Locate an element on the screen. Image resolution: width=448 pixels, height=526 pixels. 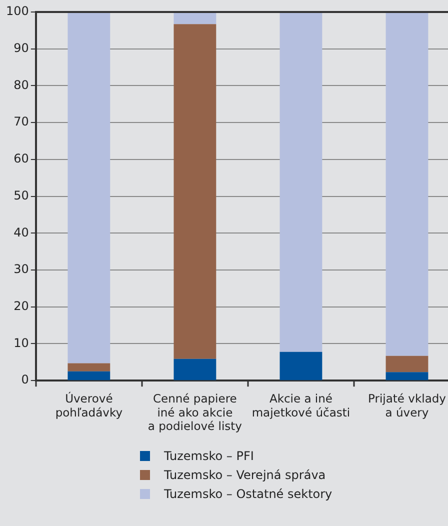
y-tick-label: 60 is located at coordinates (21, 159).